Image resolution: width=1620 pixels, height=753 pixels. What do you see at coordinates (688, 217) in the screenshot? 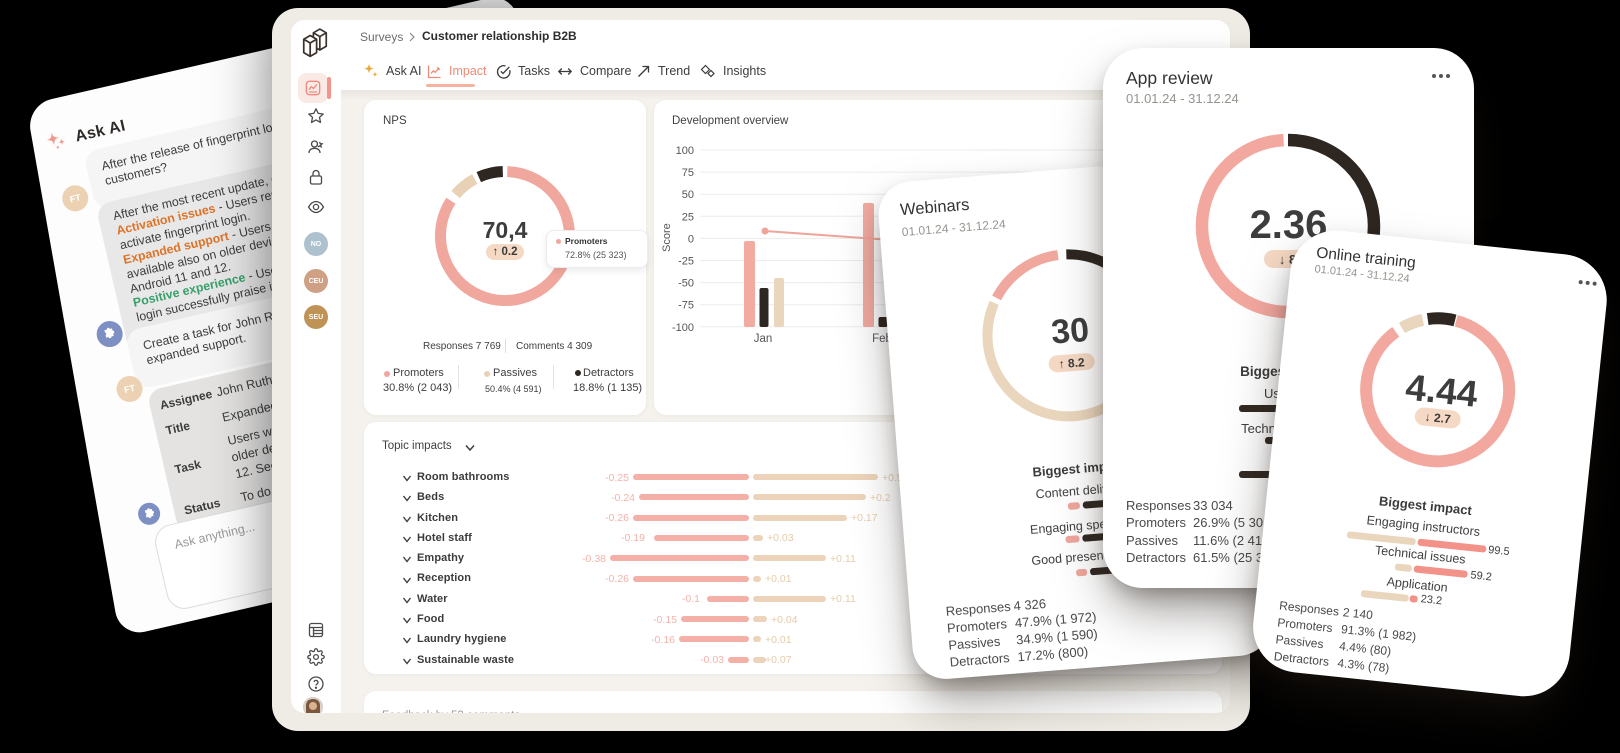
I see `svg-text: 25` at bounding box center [688, 217].